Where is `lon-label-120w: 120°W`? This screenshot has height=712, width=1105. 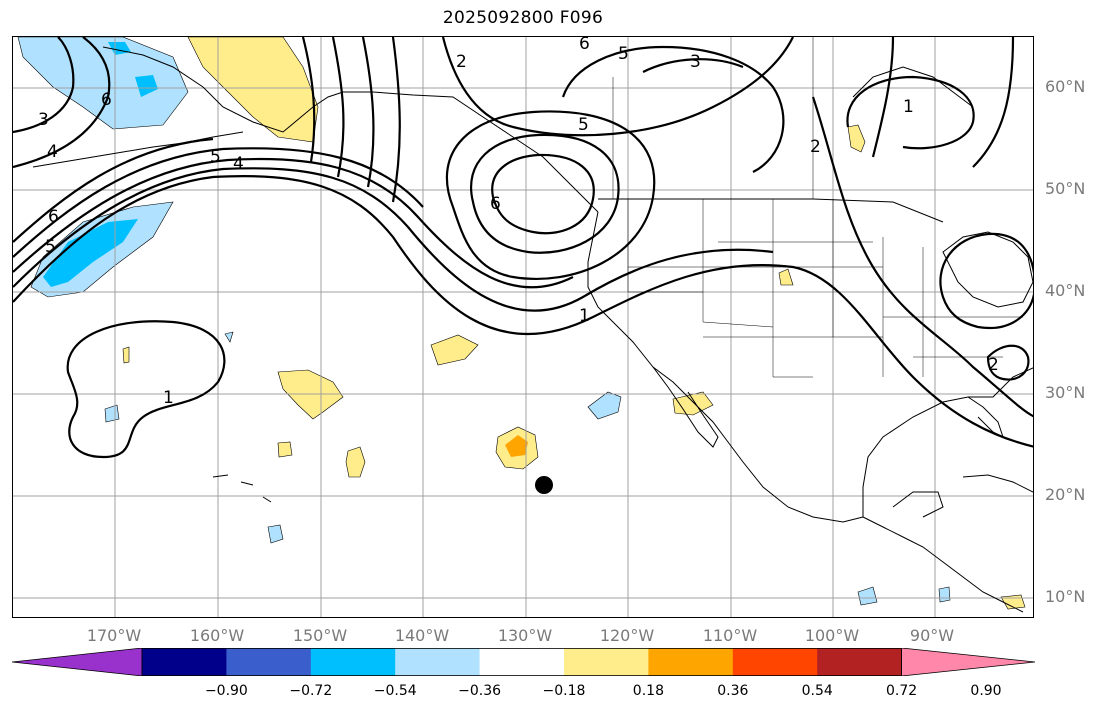 lon-label-120w: 120°W is located at coordinates (627, 635).